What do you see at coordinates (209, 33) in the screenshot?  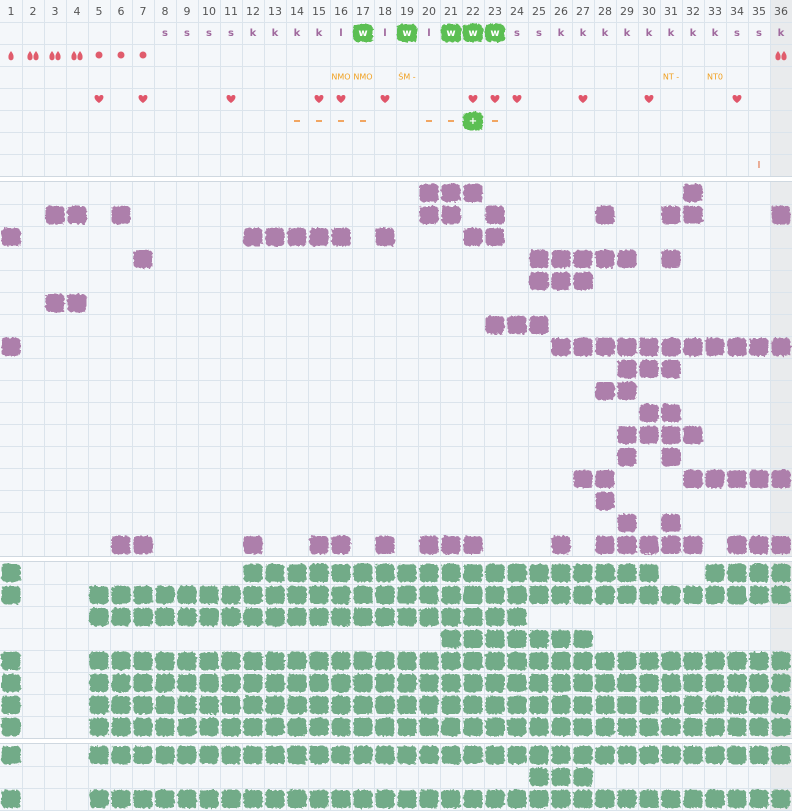 I see `letter: s` at bounding box center [209, 33].